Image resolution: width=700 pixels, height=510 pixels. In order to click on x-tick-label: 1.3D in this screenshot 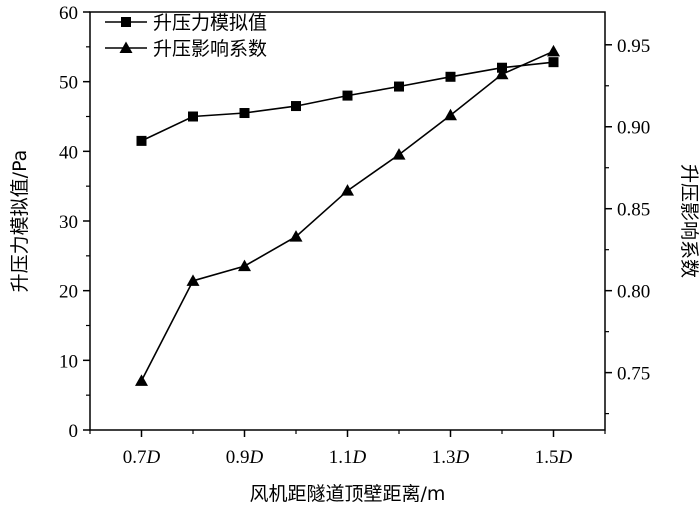, I will do `click(451, 457)`.